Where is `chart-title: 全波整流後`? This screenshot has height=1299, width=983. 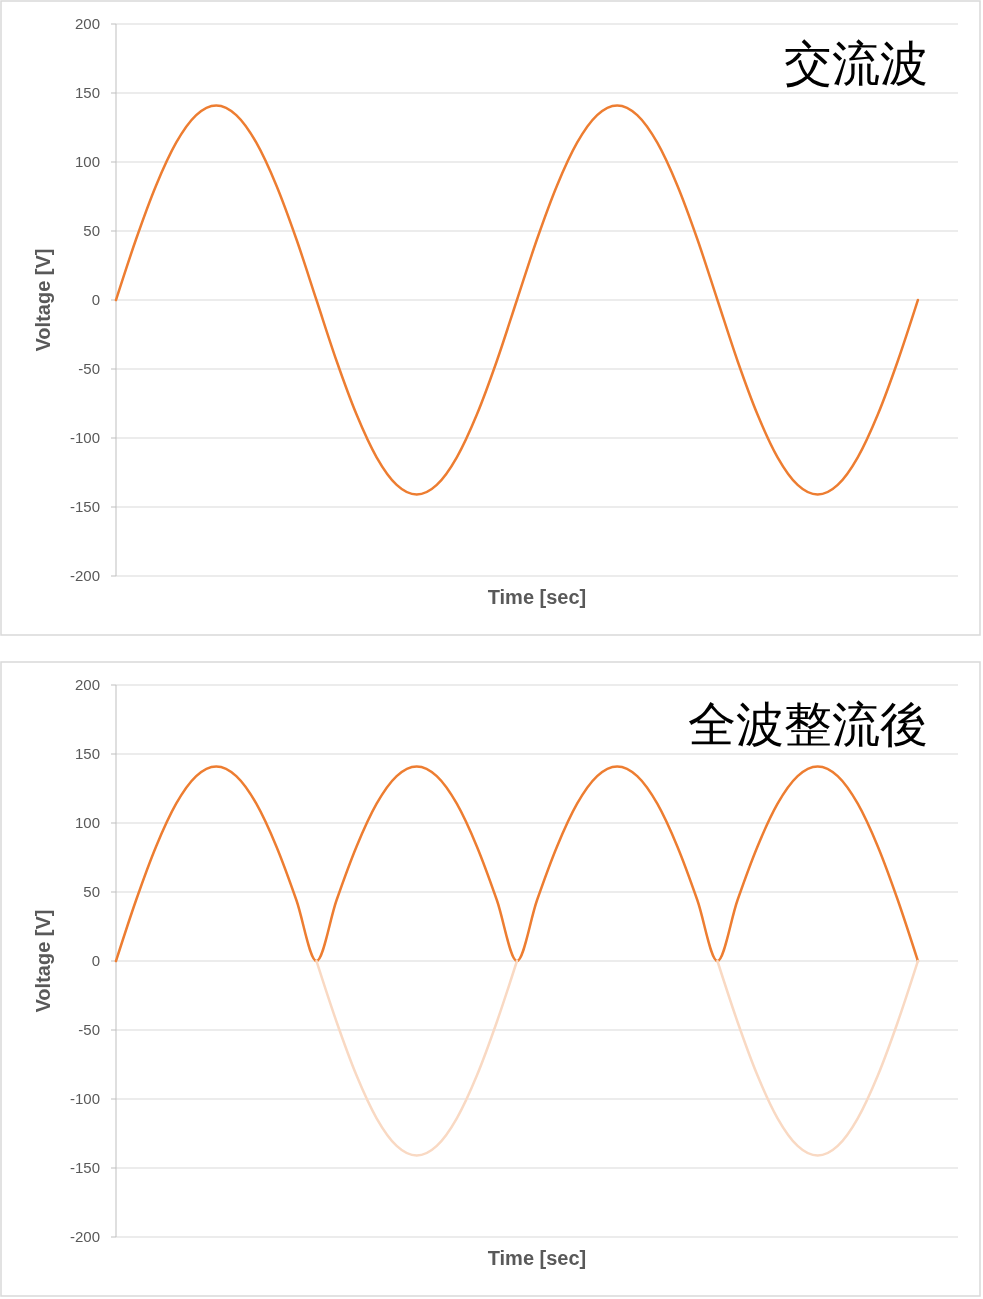
chart-title: 全波整流後 is located at coordinates (808, 724).